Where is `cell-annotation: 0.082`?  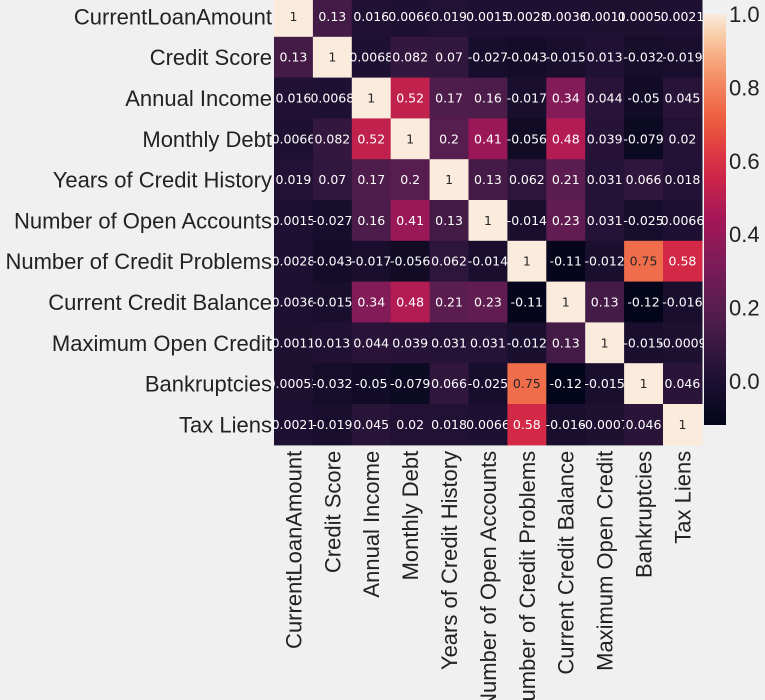
cell-annotation: 0.082 is located at coordinates (332, 138).